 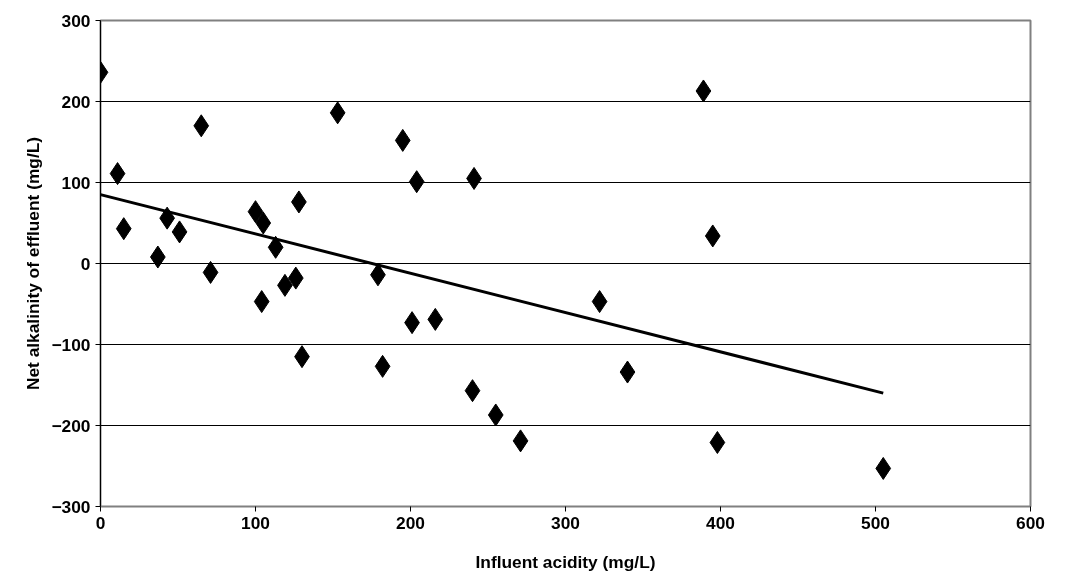 What do you see at coordinates (255, 522) in the screenshot?
I see `x-tick-label: 100` at bounding box center [255, 522].